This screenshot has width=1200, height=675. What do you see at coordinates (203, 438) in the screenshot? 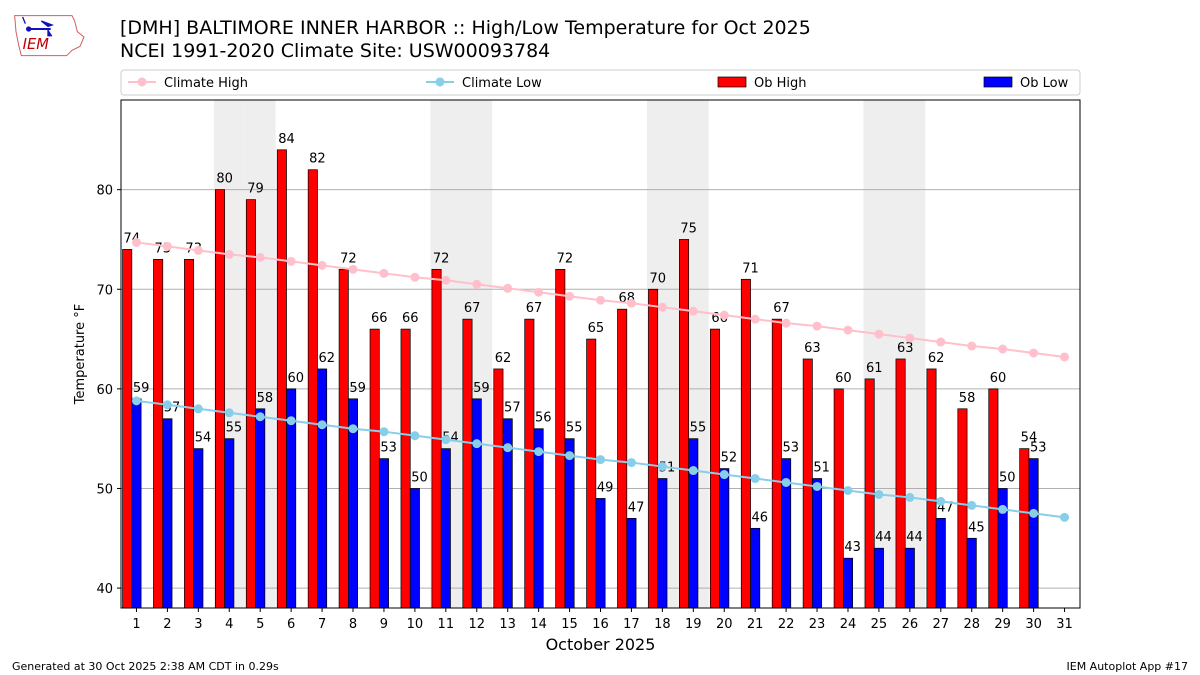
I see `ob-low-label: 54` at bounding box center [203, 438].